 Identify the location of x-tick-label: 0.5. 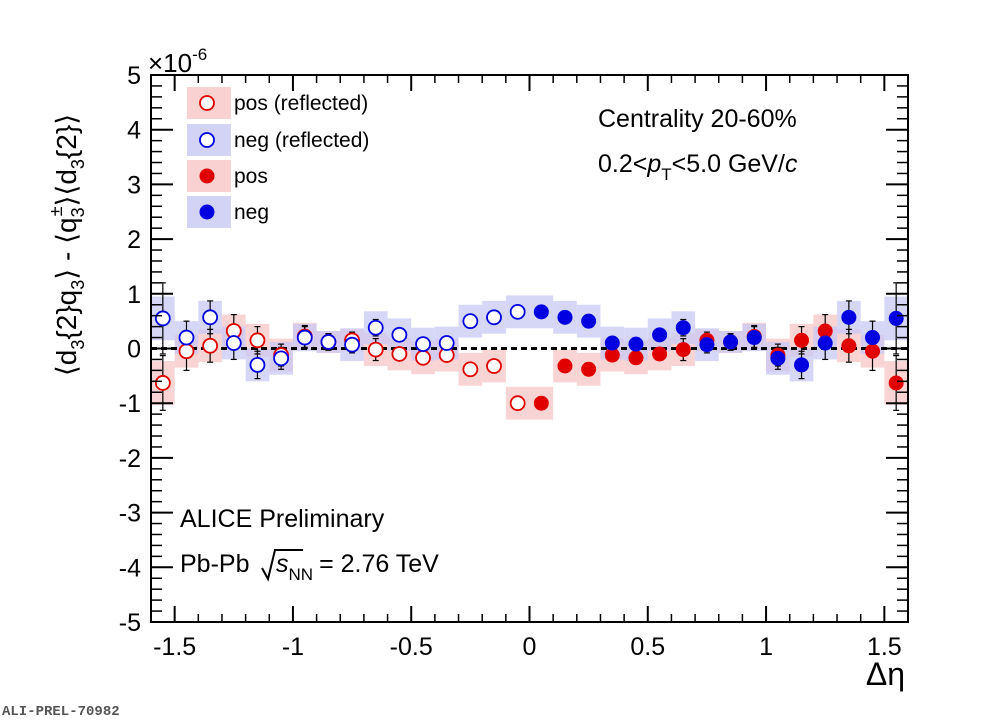
(647, 647).